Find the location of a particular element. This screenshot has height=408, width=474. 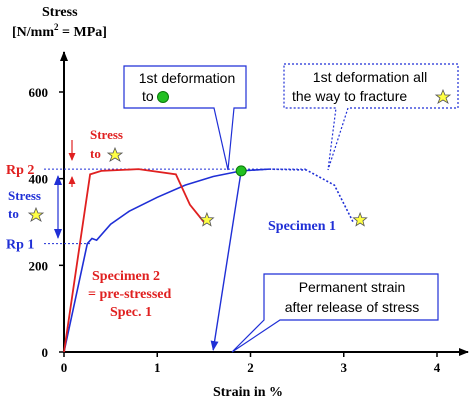

specimen-1-label: Specimen 1 is located at coordinates (302, 226).